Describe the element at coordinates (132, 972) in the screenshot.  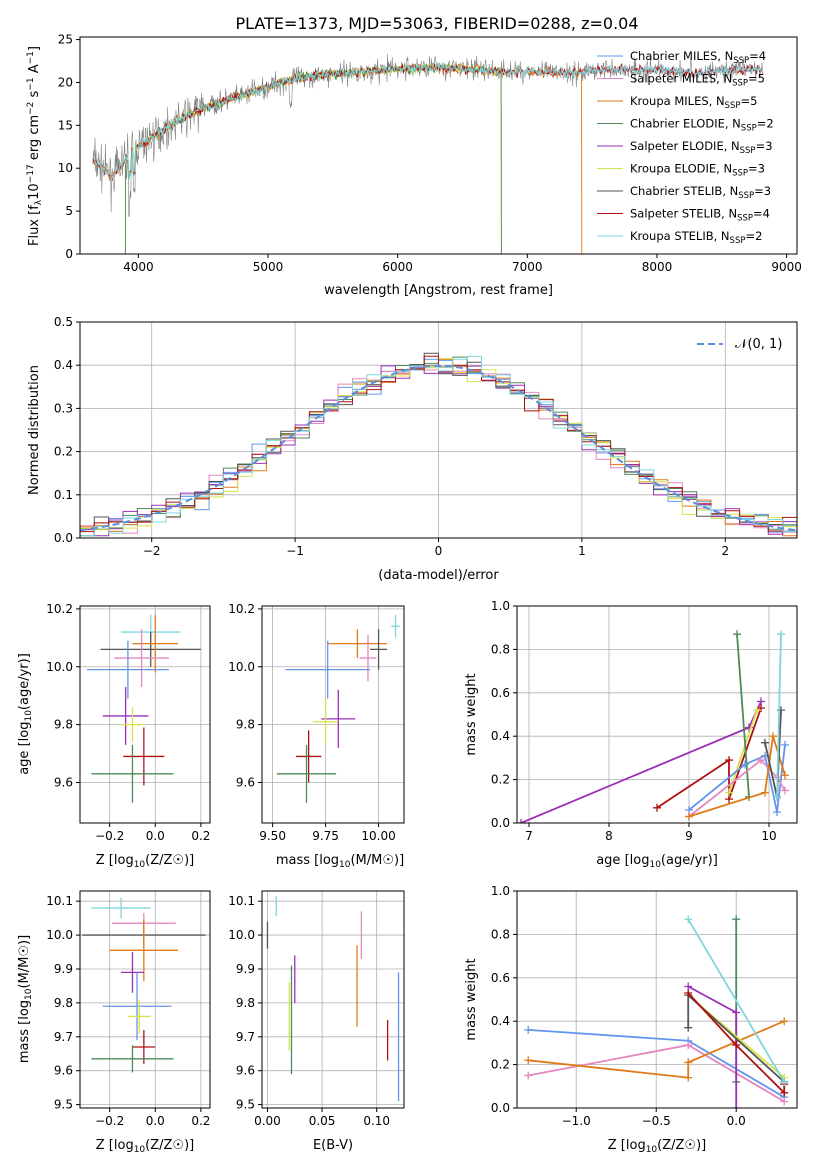
I see `point-salpeter_elodie` at that location.